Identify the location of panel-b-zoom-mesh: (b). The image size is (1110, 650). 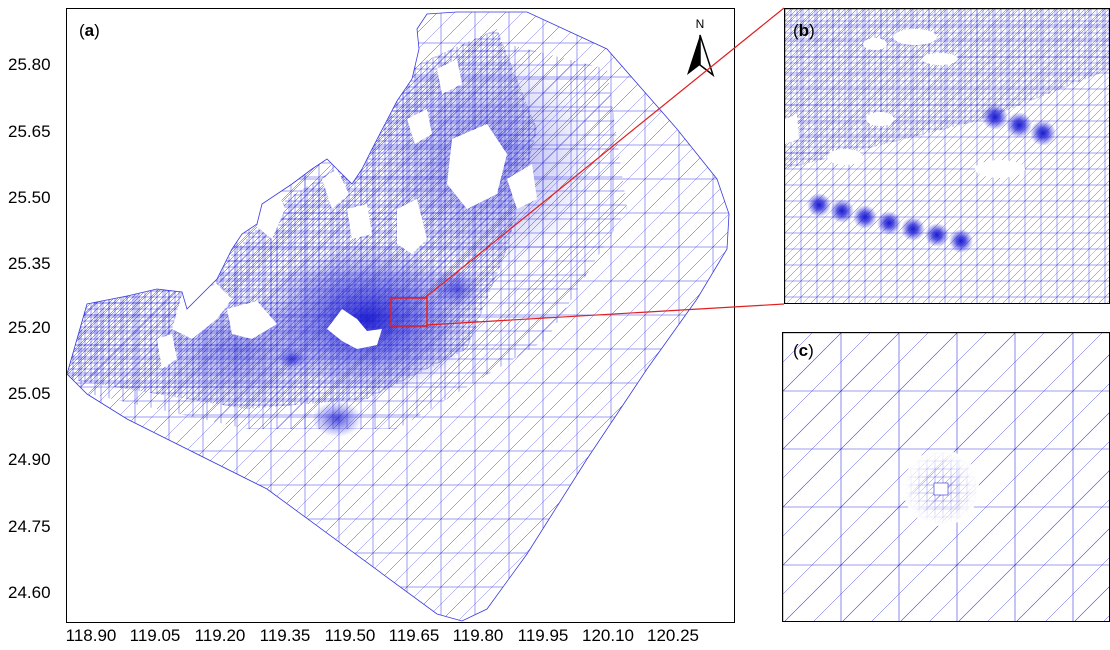
(947, 156).